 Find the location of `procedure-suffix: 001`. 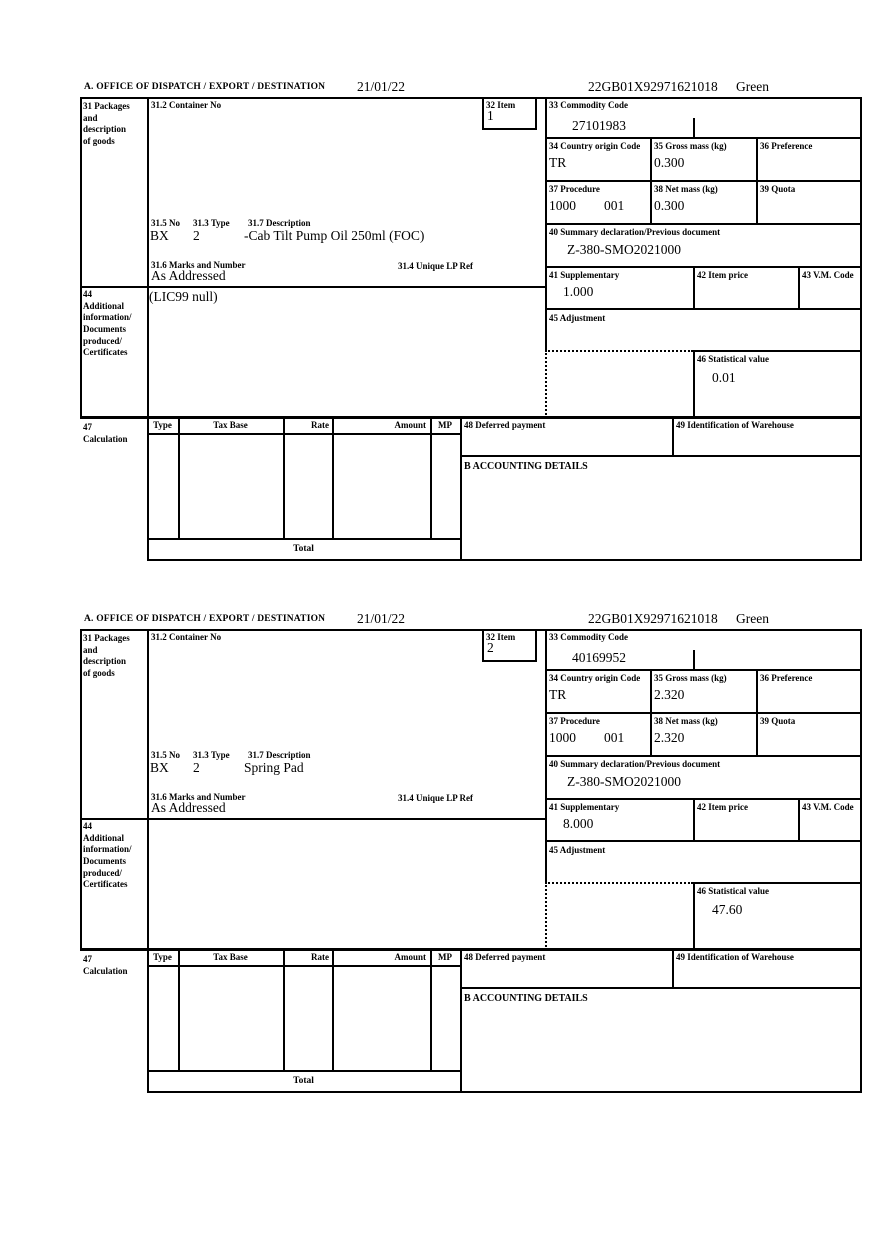

procedure-suffix: 001 is located at coordinates (614, 205).